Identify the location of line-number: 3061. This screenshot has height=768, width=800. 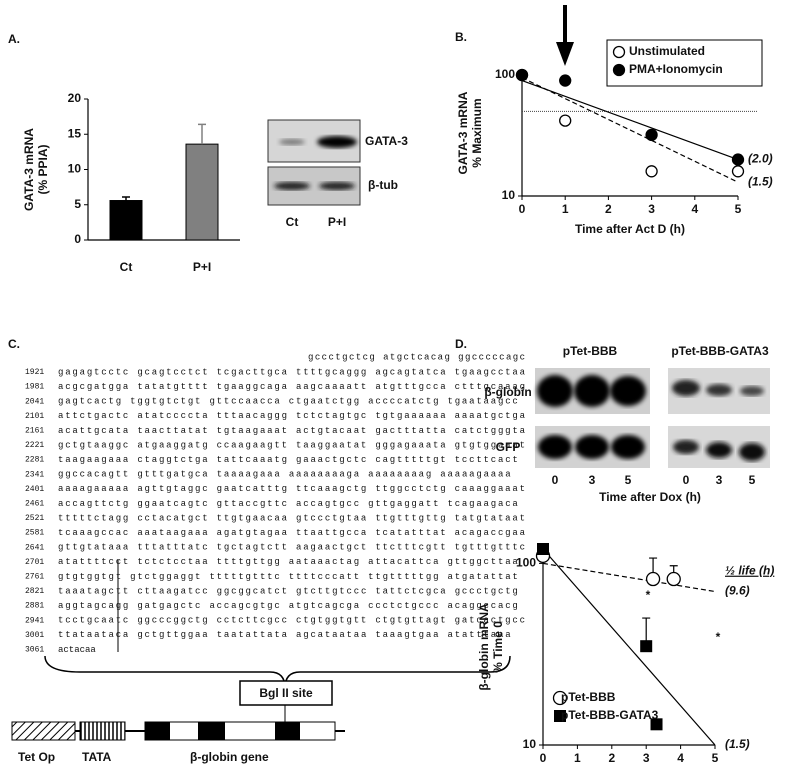
(34, 650).